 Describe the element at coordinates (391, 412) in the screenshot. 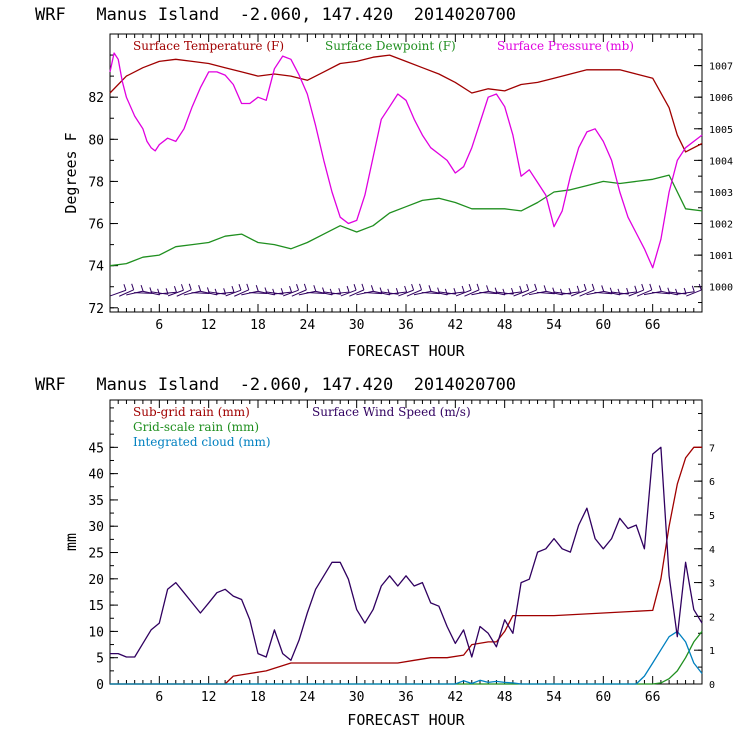

I see `legend-surface-wind-speed: Surface Wind Speed (m/s)` at that location.